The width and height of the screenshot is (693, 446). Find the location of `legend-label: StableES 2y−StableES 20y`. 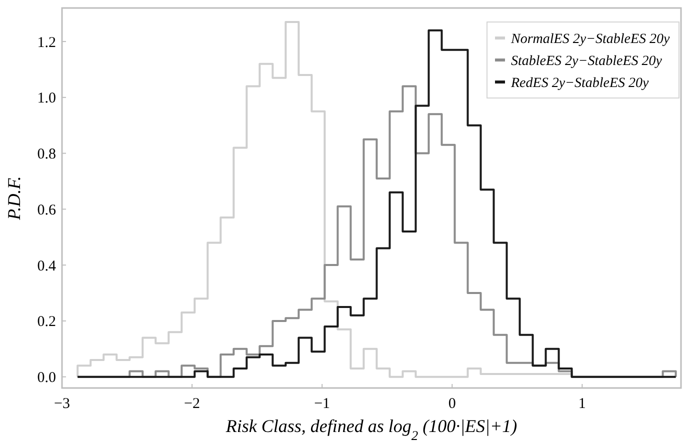

legend-label: StableES 2y−StableES 20y is located at coordinates (587, 61).